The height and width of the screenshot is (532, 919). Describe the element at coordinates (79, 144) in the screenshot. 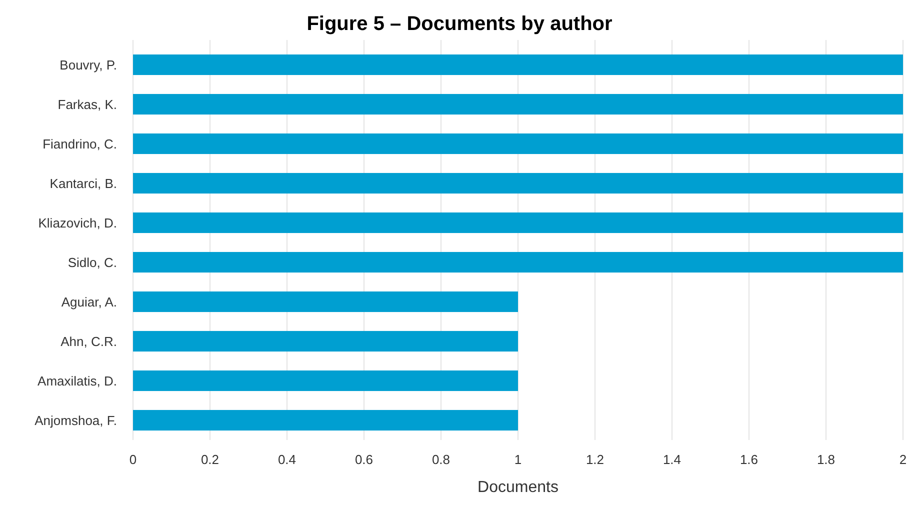

I see `y-tick-label: Fiandrino, C.` at that location.